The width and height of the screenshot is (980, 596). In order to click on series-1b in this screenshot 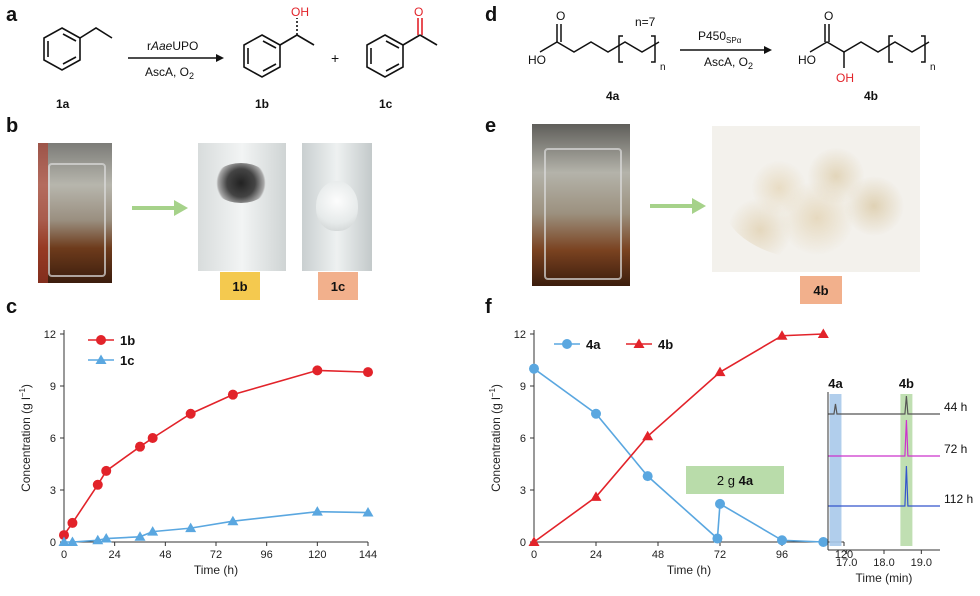, I will do `click(216, 453)`.